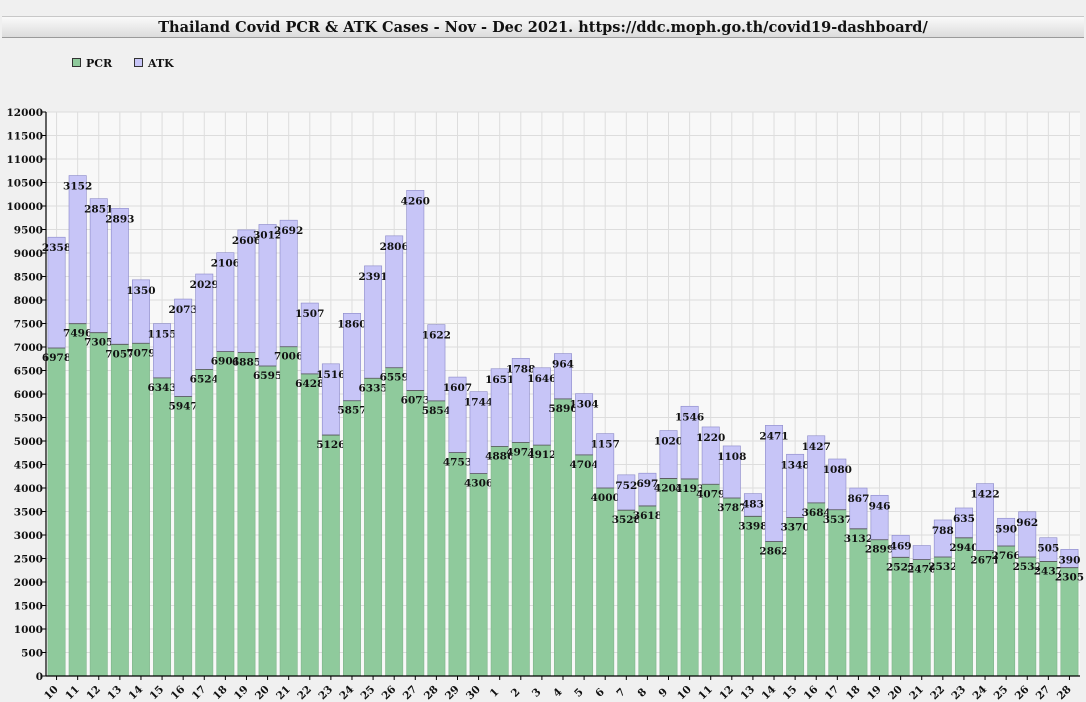 The width and height of the screenshot is (1086, 702). Describe the element at coordinates (647, 516) in the screenshot. I see `pcr-value-label: 3618` at that location.